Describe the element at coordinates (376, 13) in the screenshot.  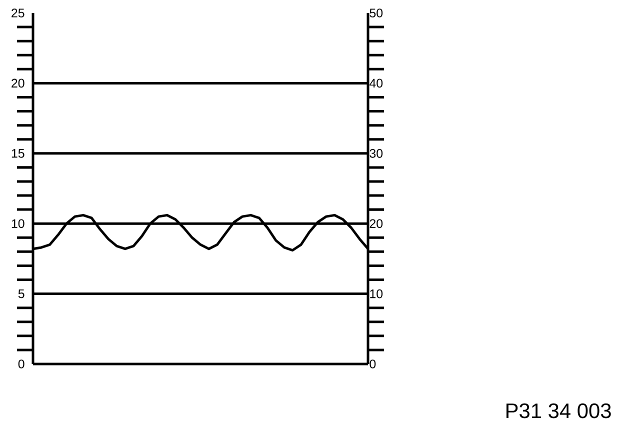
I see `y2-tick-label: 50` at that location.